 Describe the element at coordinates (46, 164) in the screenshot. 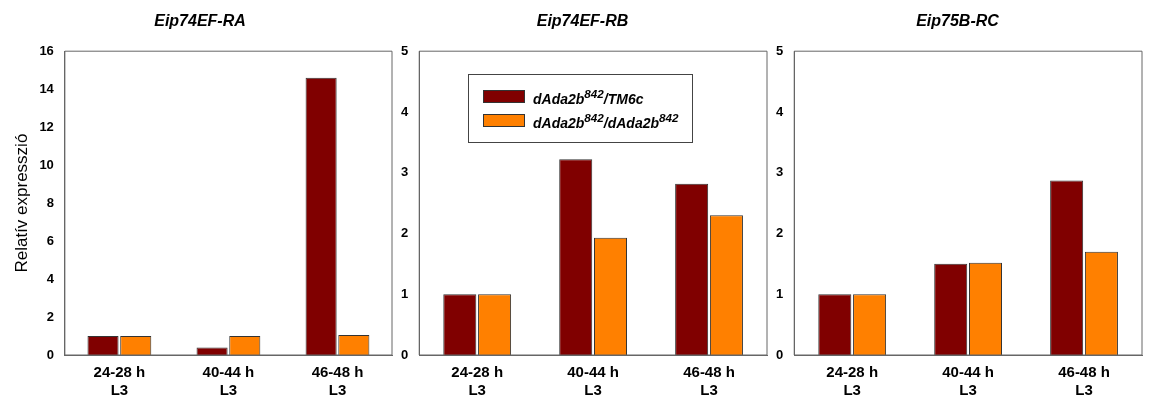

I see `y-tick-label: 10` at that location.